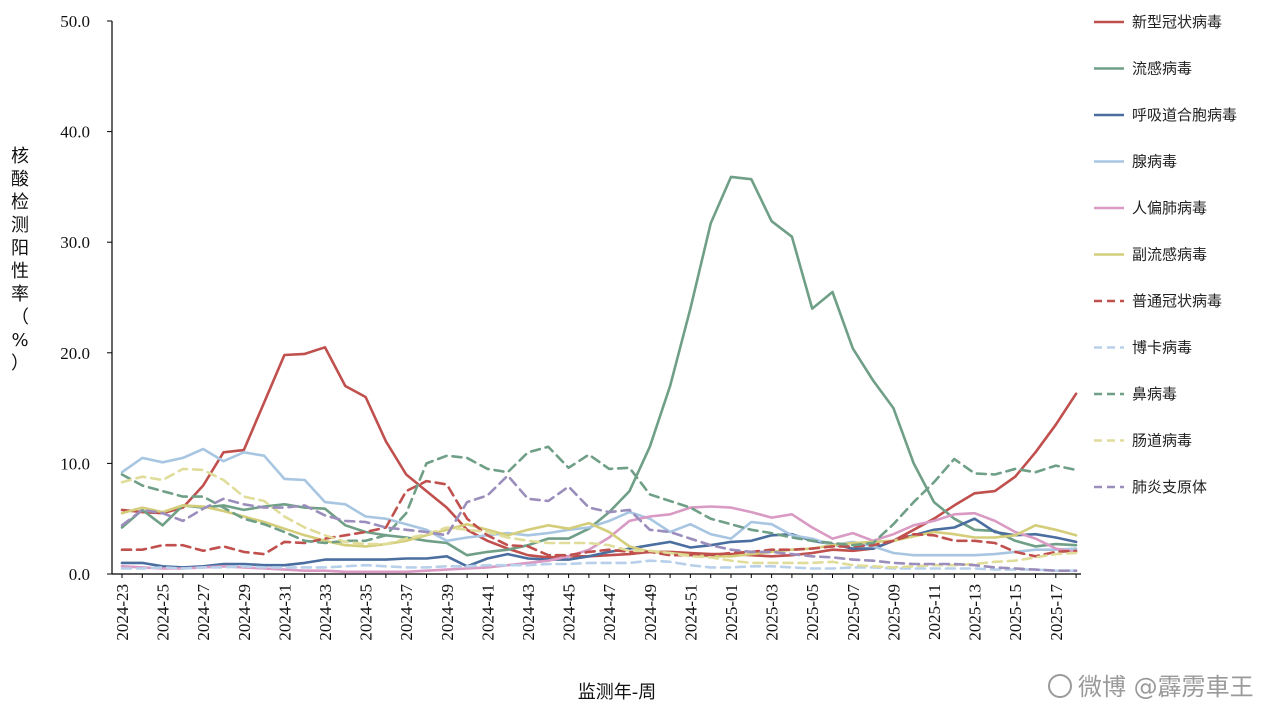 This screenshot has height=714, width=1269. What do you see at coordinates (853, 612) in the screenshot?
I see `x-tick-label: 2025-07` at bounding box center [853, 612].